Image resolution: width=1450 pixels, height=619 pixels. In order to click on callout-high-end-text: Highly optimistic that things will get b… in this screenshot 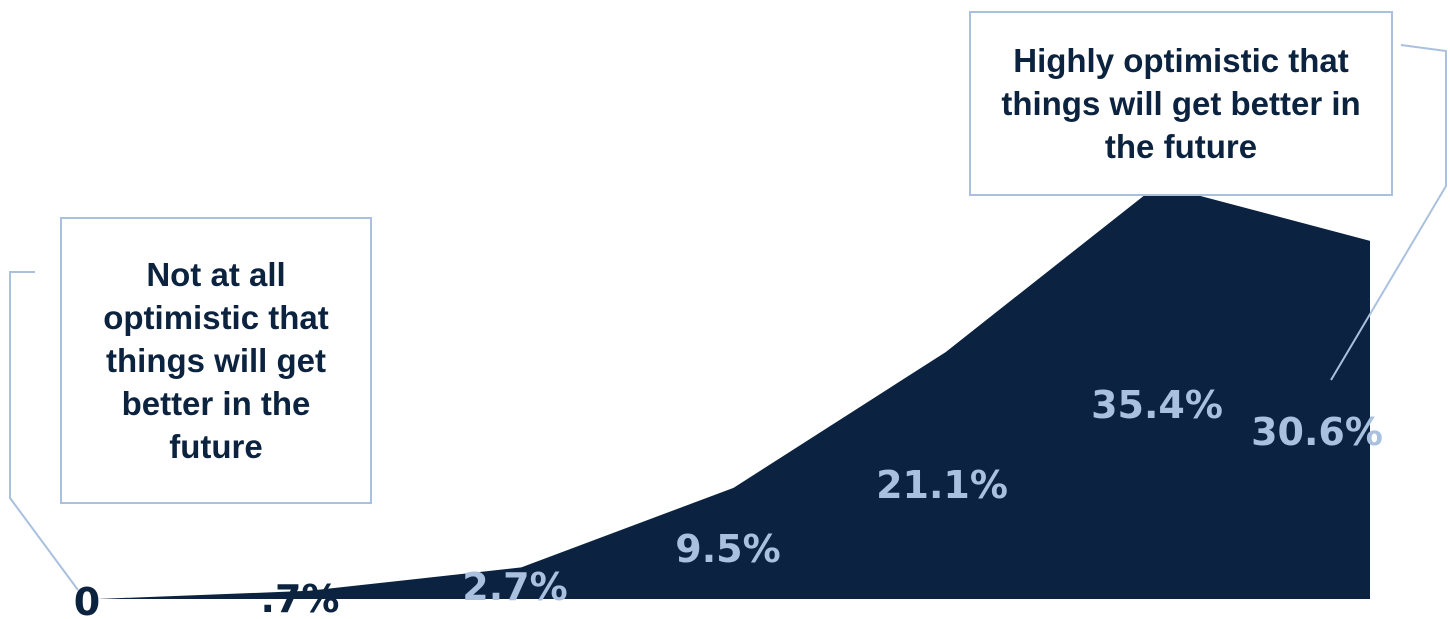, I will do `click(1181, 103)`.